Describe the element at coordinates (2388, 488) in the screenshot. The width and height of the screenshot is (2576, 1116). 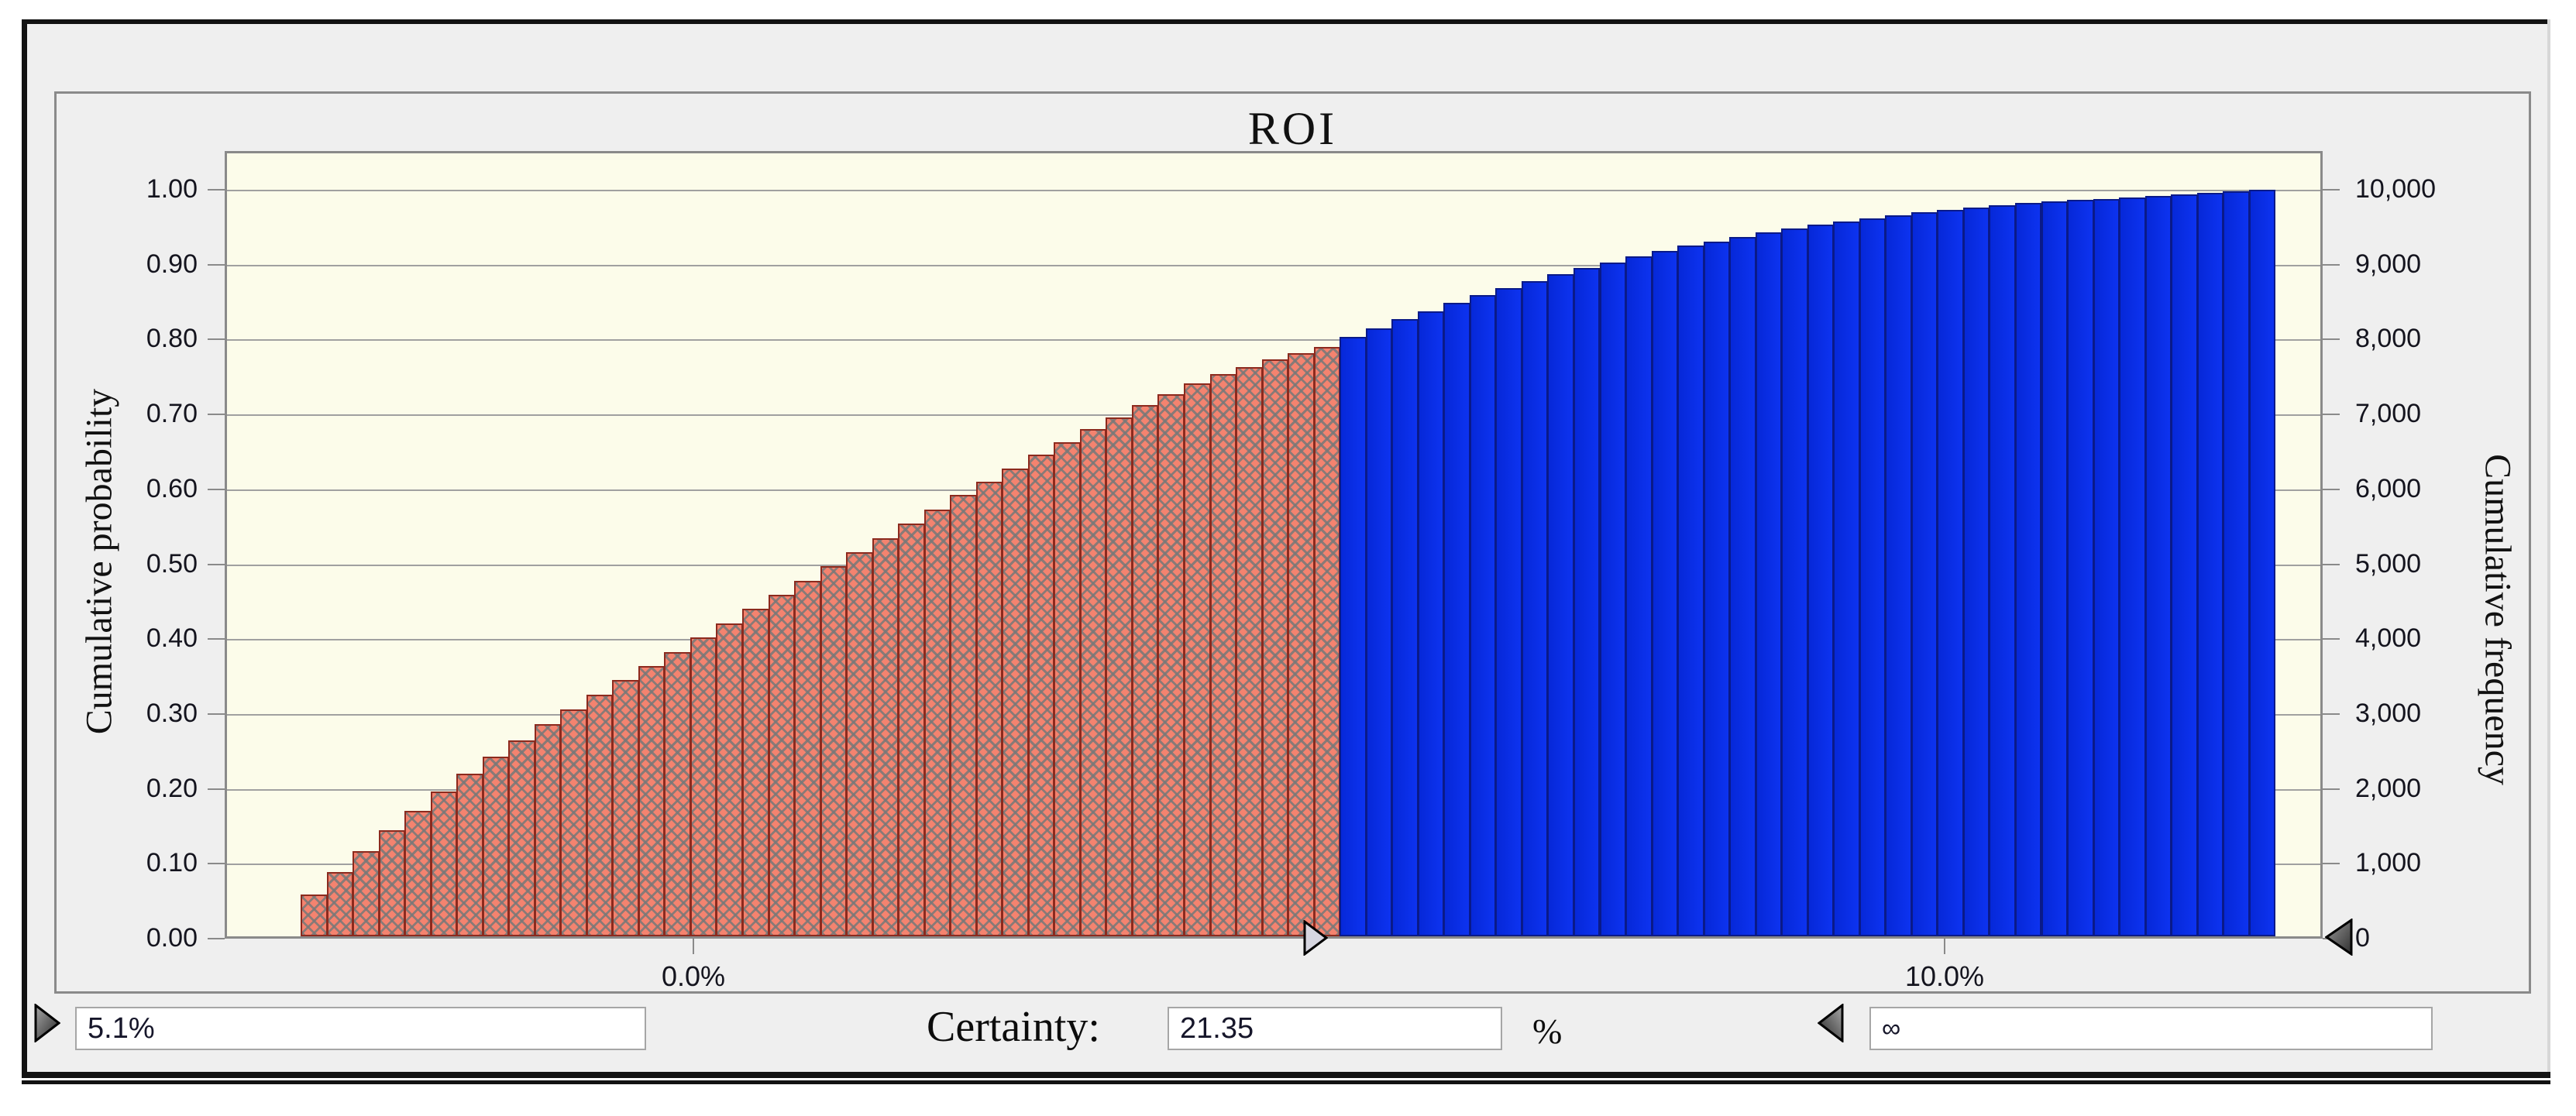
I see `right-tick-label: 6,000` at that location.